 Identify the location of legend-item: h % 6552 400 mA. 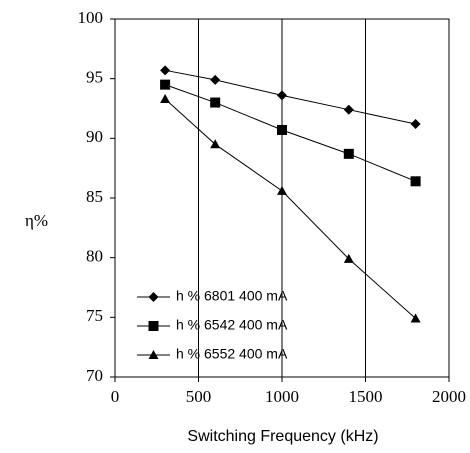
(212, 354).